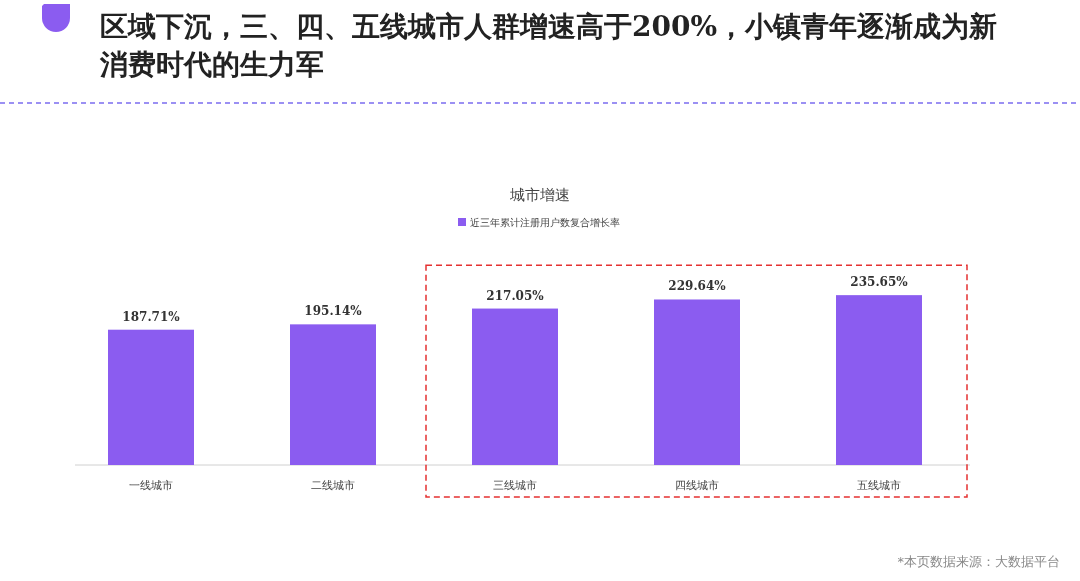 This screenshot has width=1080, height=581. What do you see at coordinates (151, 485) in the screenshot?
I see `x-tick-label: 一线城市` at bounding box center [151, 485].